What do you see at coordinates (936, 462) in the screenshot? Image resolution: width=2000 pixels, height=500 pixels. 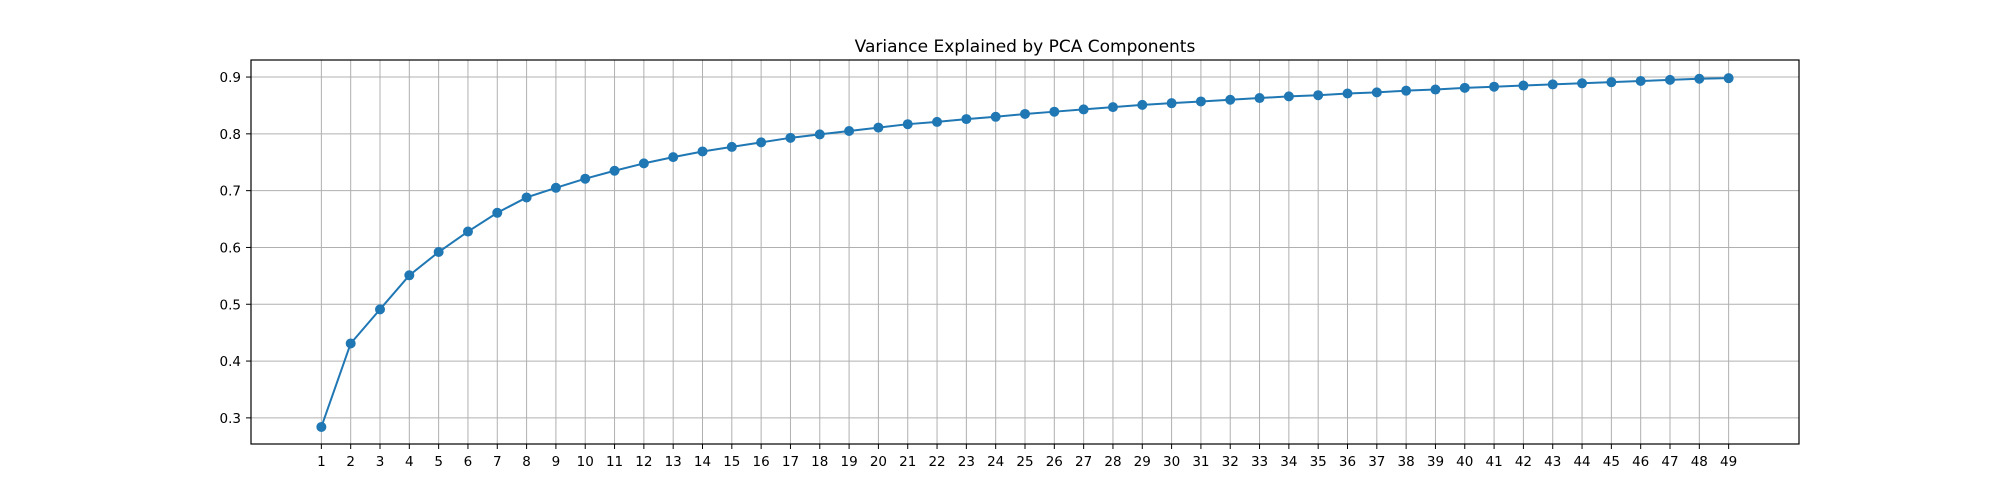 I see `x-tick-label: 22` at bounding box center [936, 462].